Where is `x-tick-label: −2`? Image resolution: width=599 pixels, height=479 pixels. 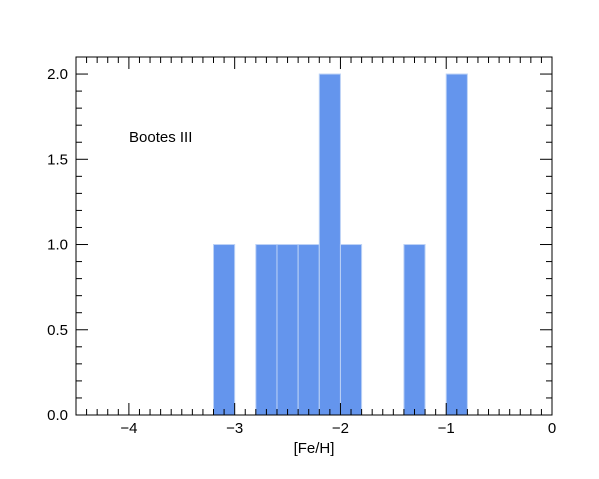
x-tick-label: −2 is located at coordinates (340, 428).